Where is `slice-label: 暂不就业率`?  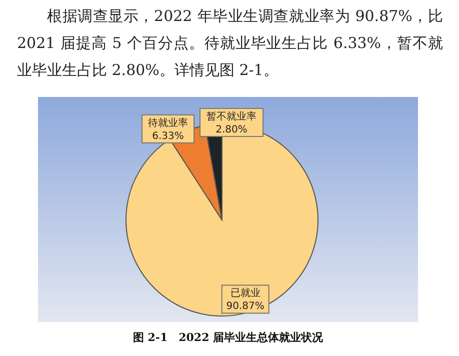 slice-label: 暂不就业率 is located at coordinates (231, 116).